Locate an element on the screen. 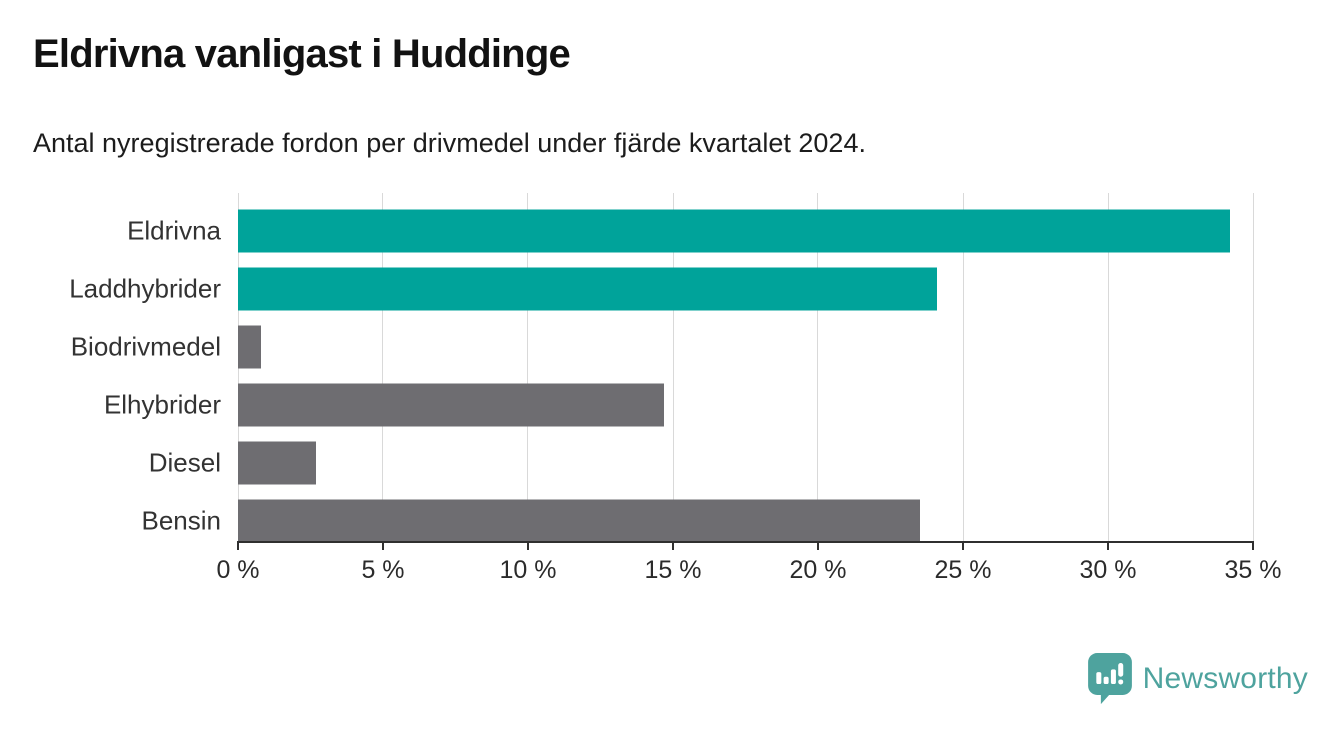  x-axis-tick-label: 35 % is located at coordinates (1253, 570).